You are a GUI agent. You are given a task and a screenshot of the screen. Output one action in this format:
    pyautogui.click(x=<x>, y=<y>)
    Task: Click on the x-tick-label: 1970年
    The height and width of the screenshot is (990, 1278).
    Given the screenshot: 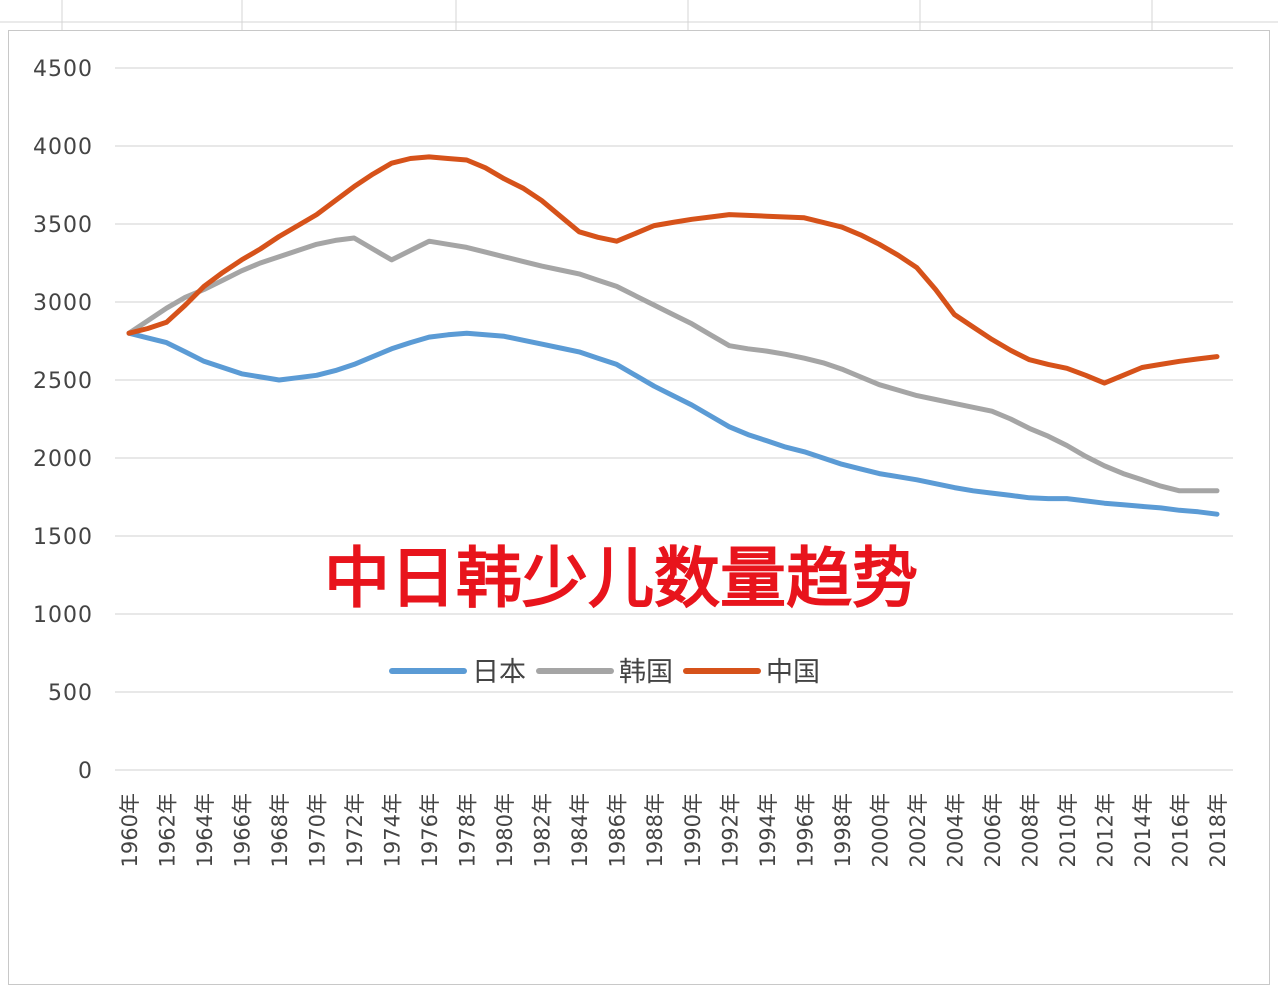 What is the action you would take?
    pyautogui.click(x=318, y=830)
    